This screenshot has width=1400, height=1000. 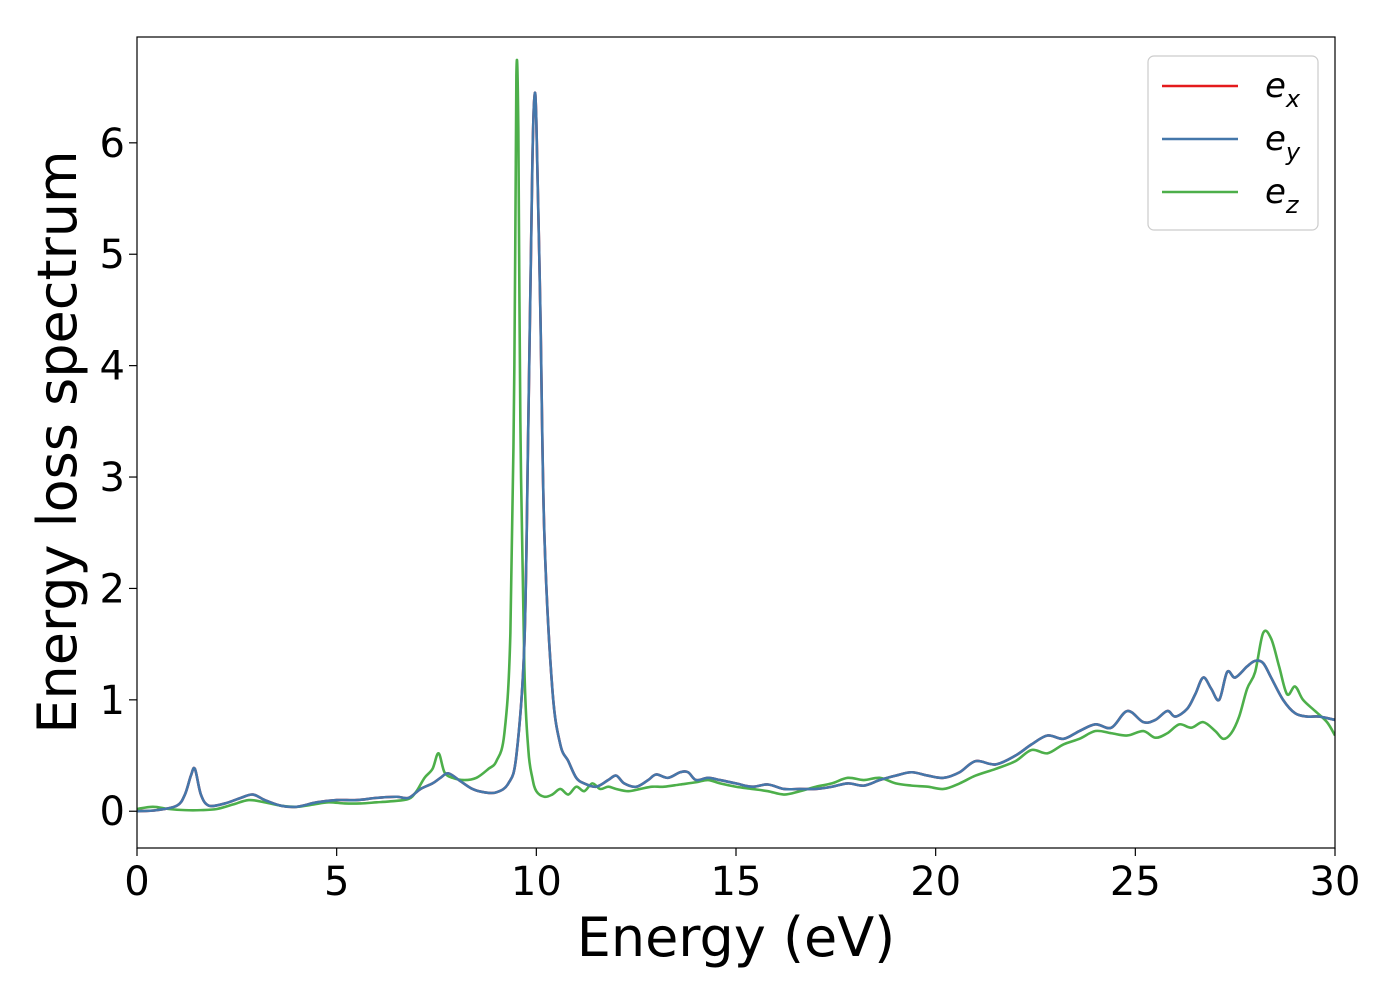 I want to click on x-axis-title: Energy (eV), so click(x=736, y=937).